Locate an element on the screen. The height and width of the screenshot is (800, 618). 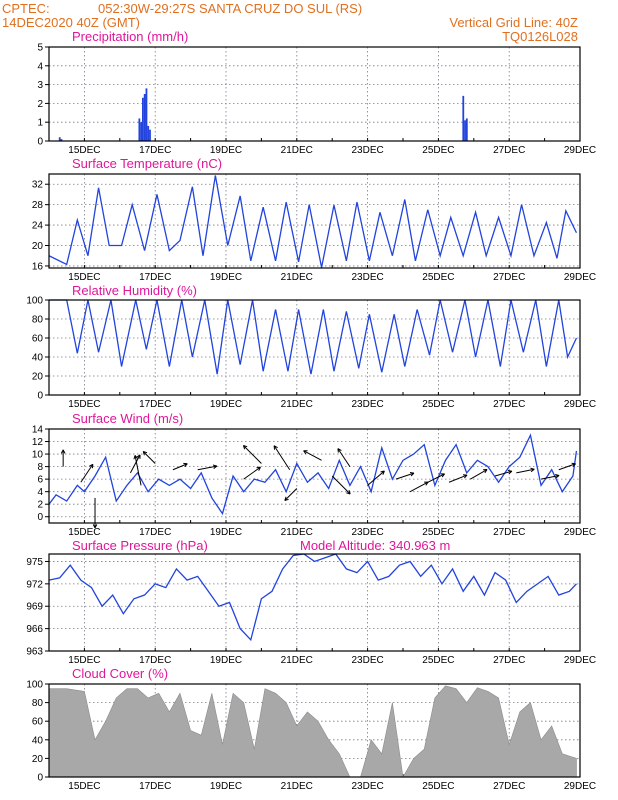
panel-title: Surface Wind (m/s) is located at coordinates (127, 418).